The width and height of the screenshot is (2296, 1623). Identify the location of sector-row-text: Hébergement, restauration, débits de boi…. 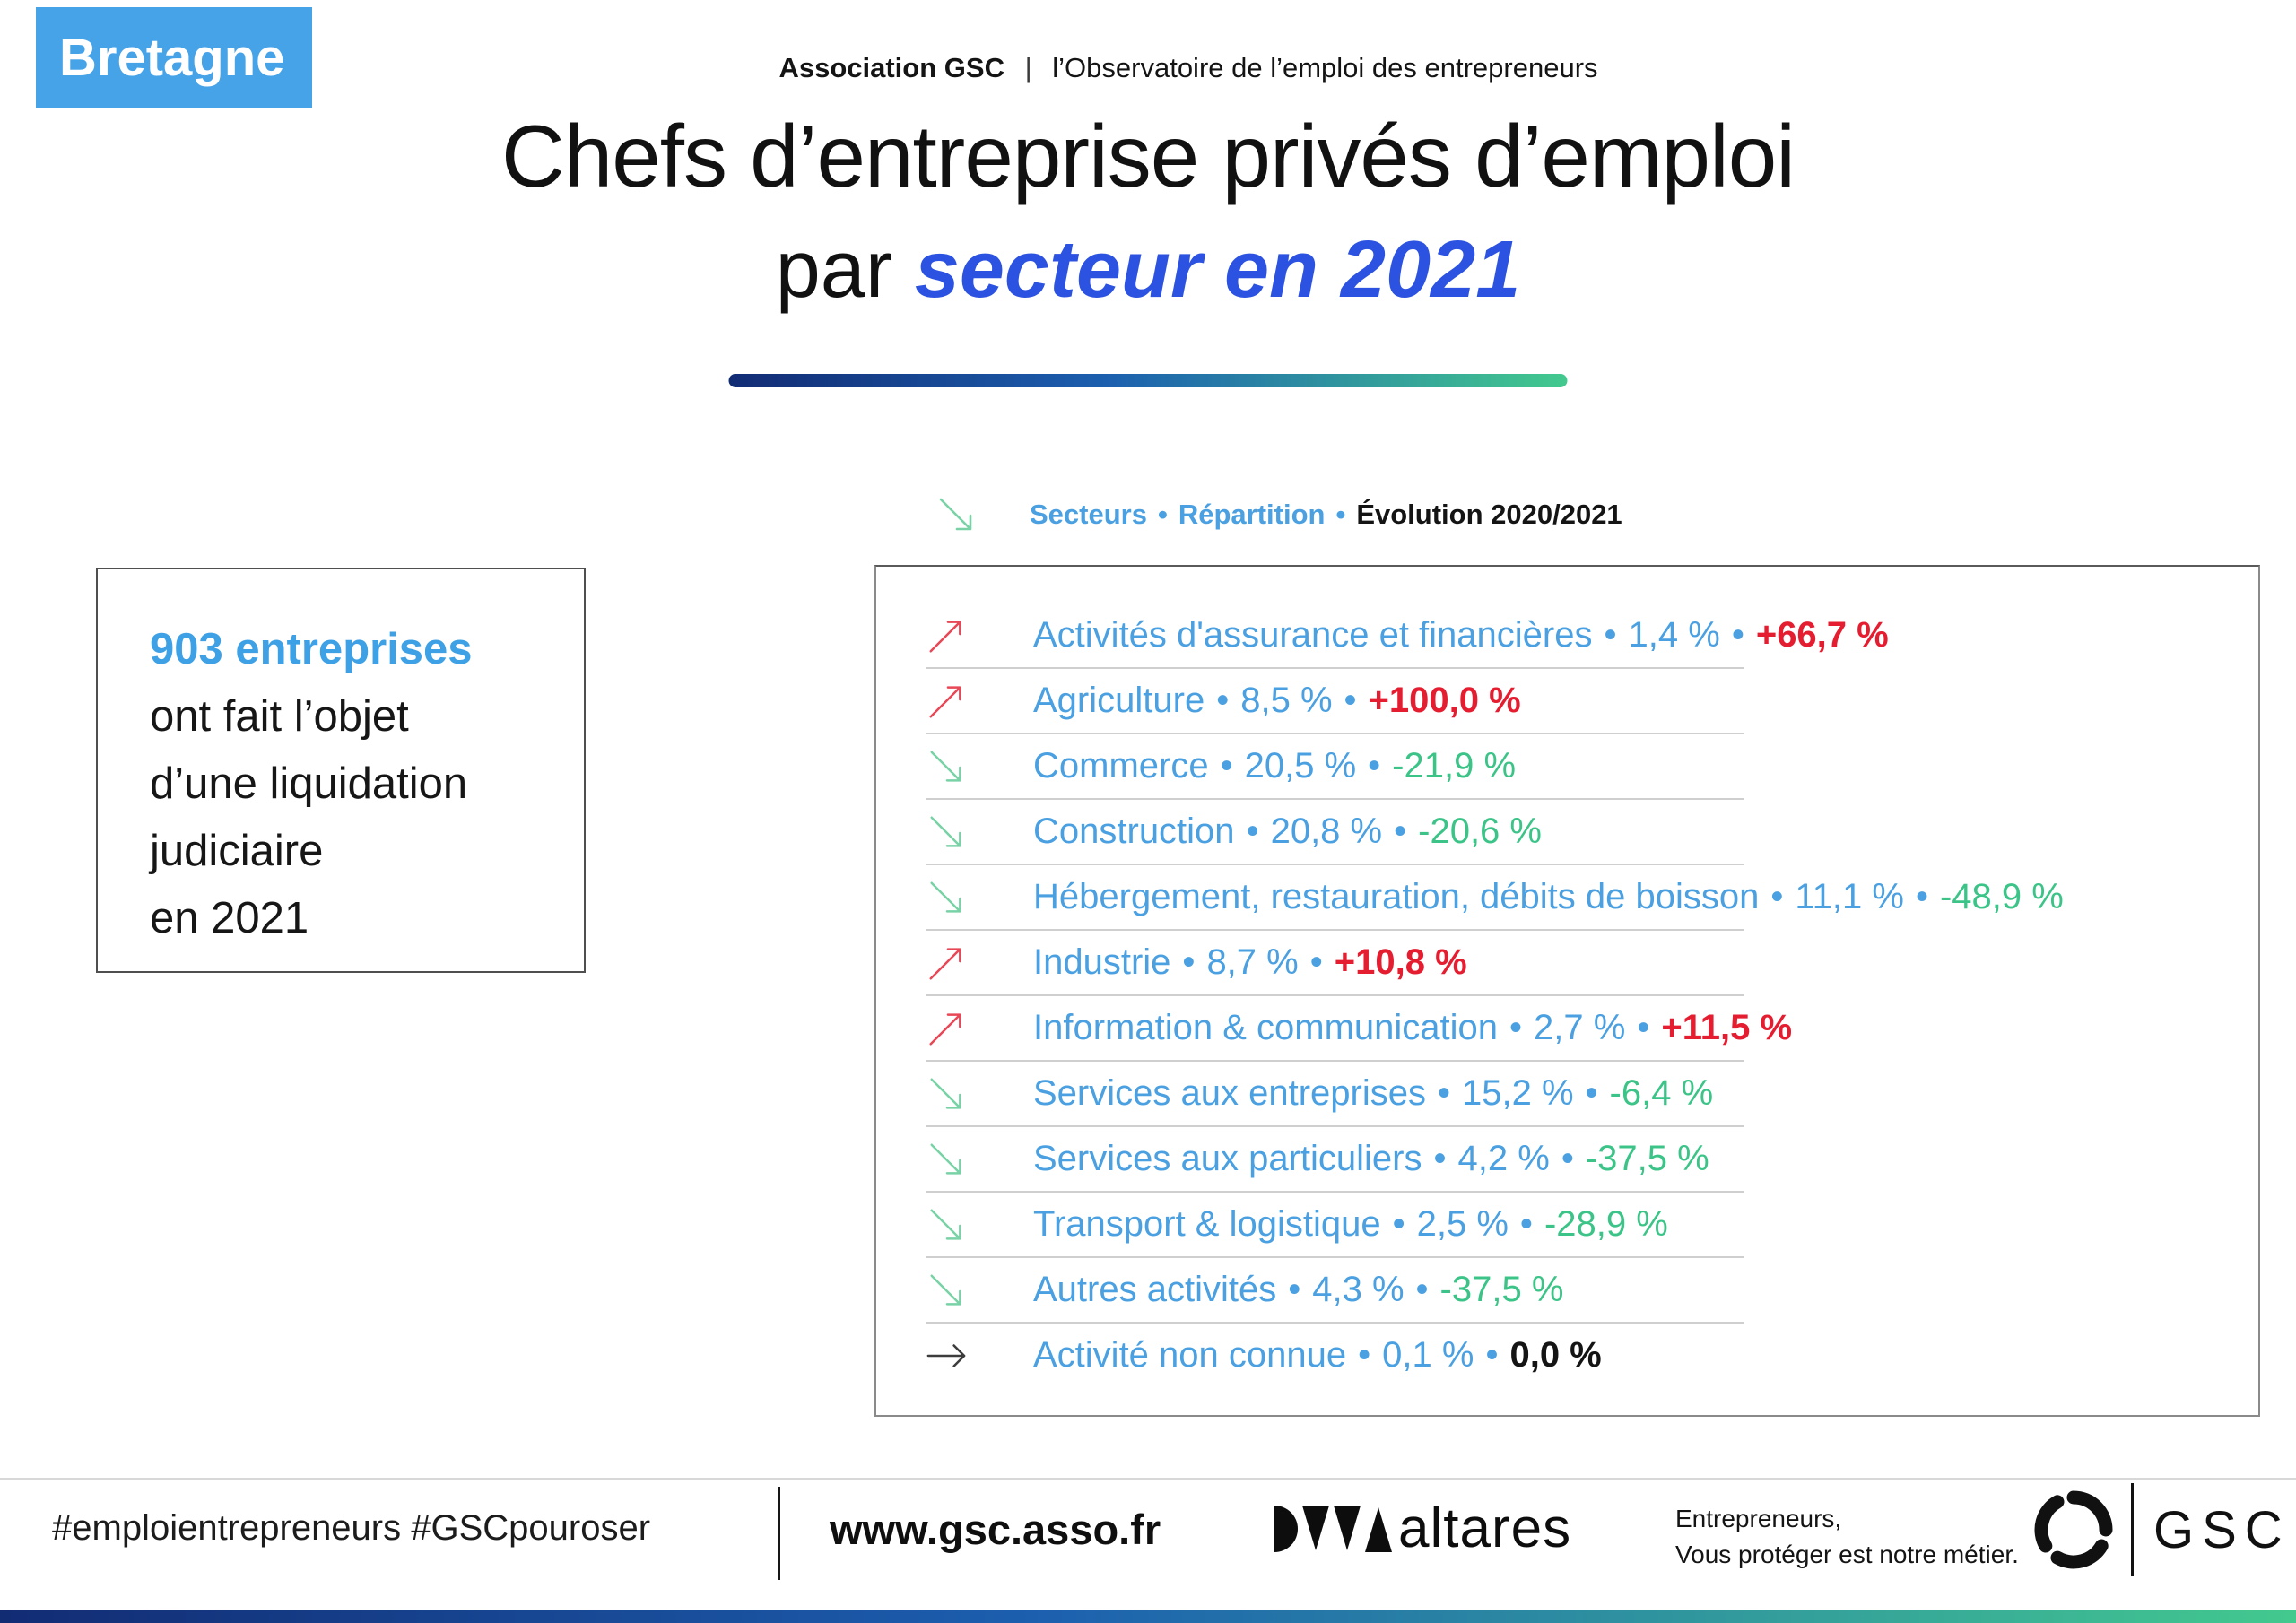
(1548, 897).